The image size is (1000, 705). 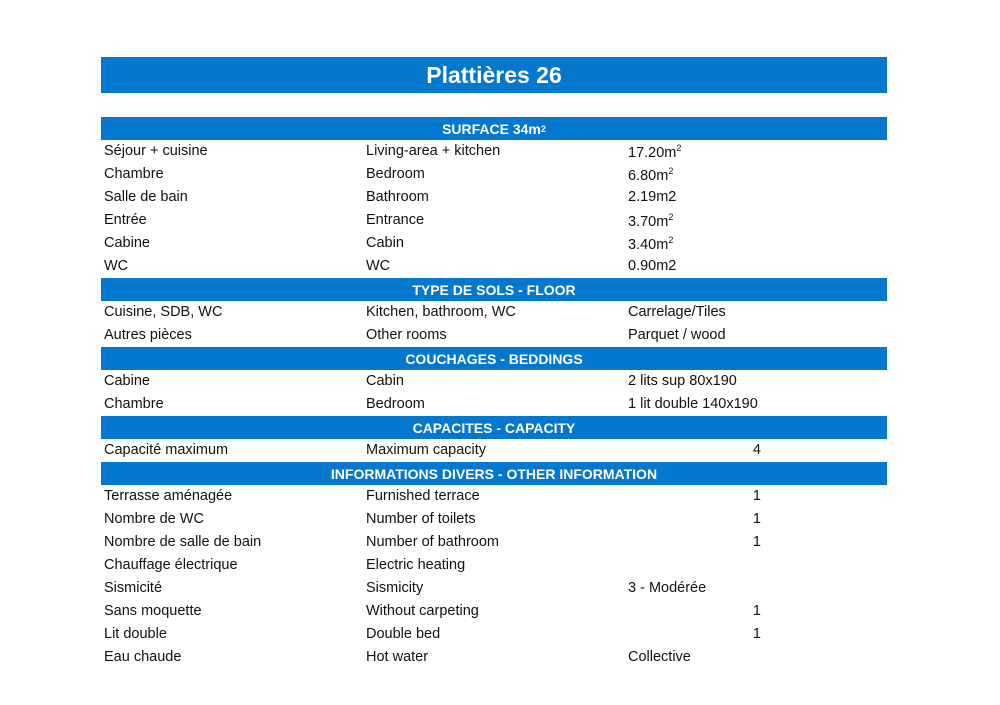 I want to click on cell-label-en: Electric heating, so click(x=415, y=565).